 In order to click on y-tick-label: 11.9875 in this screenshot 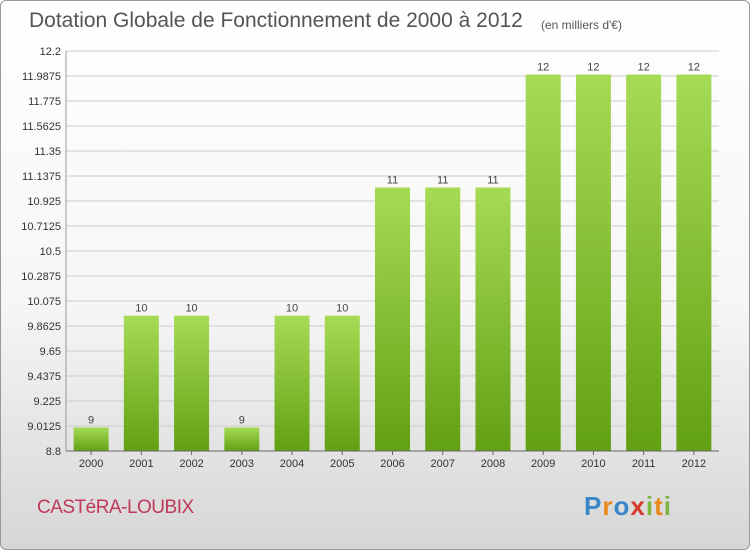, I will do `click(41, 77)`.